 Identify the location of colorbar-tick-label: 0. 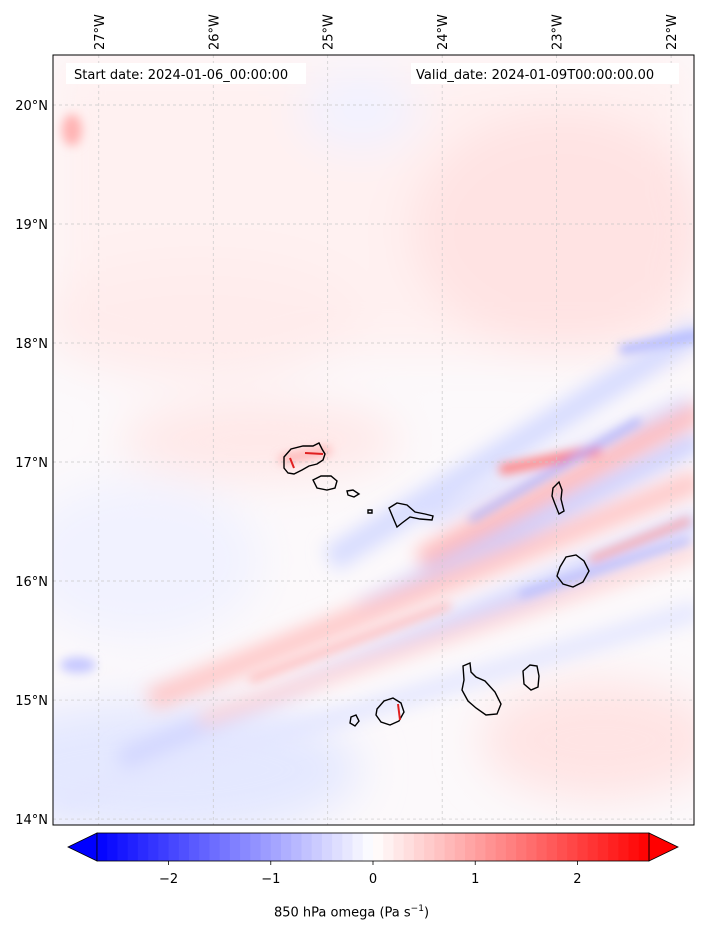
(373, 879).